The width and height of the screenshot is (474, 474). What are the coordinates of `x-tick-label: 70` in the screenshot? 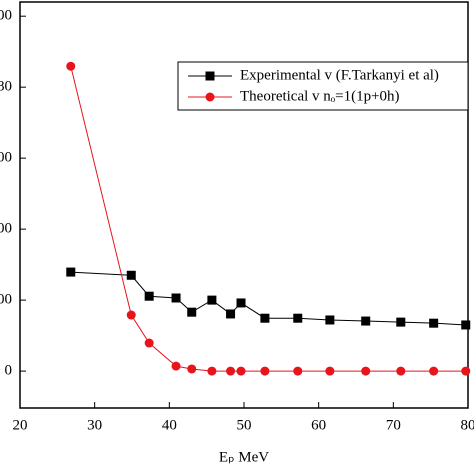 It's located at (393, 425).